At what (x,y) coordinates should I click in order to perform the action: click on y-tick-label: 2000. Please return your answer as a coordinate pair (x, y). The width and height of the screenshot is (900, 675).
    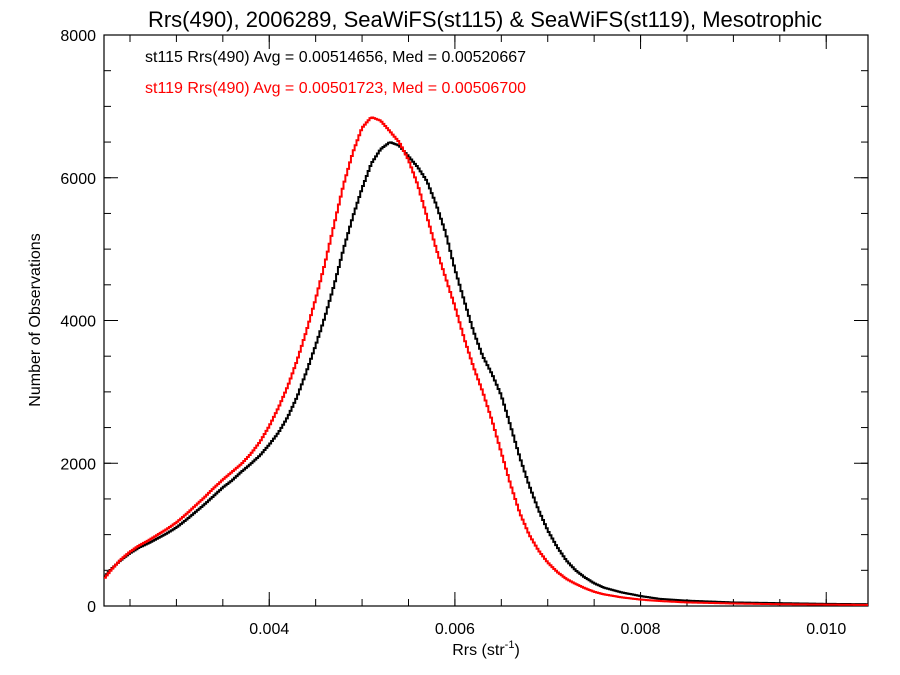
    Looking at the image, I should click on (78, 464).